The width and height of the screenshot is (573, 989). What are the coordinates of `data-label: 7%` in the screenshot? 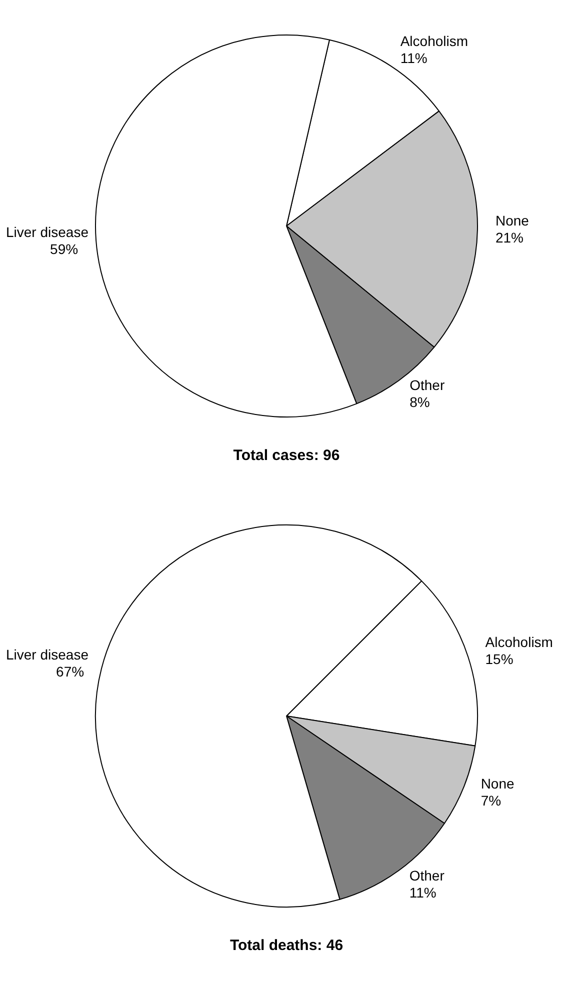 It's located at (491, 800).